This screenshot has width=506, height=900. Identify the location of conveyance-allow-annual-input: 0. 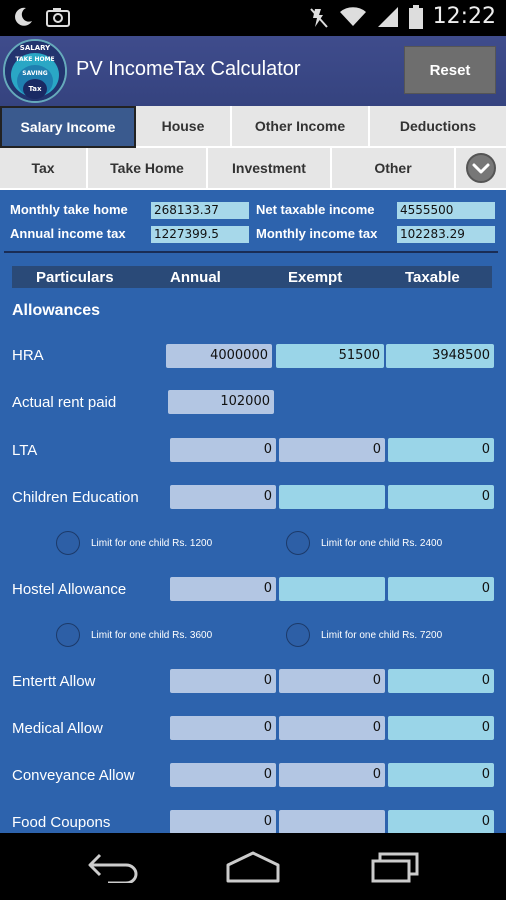
(223, 775).